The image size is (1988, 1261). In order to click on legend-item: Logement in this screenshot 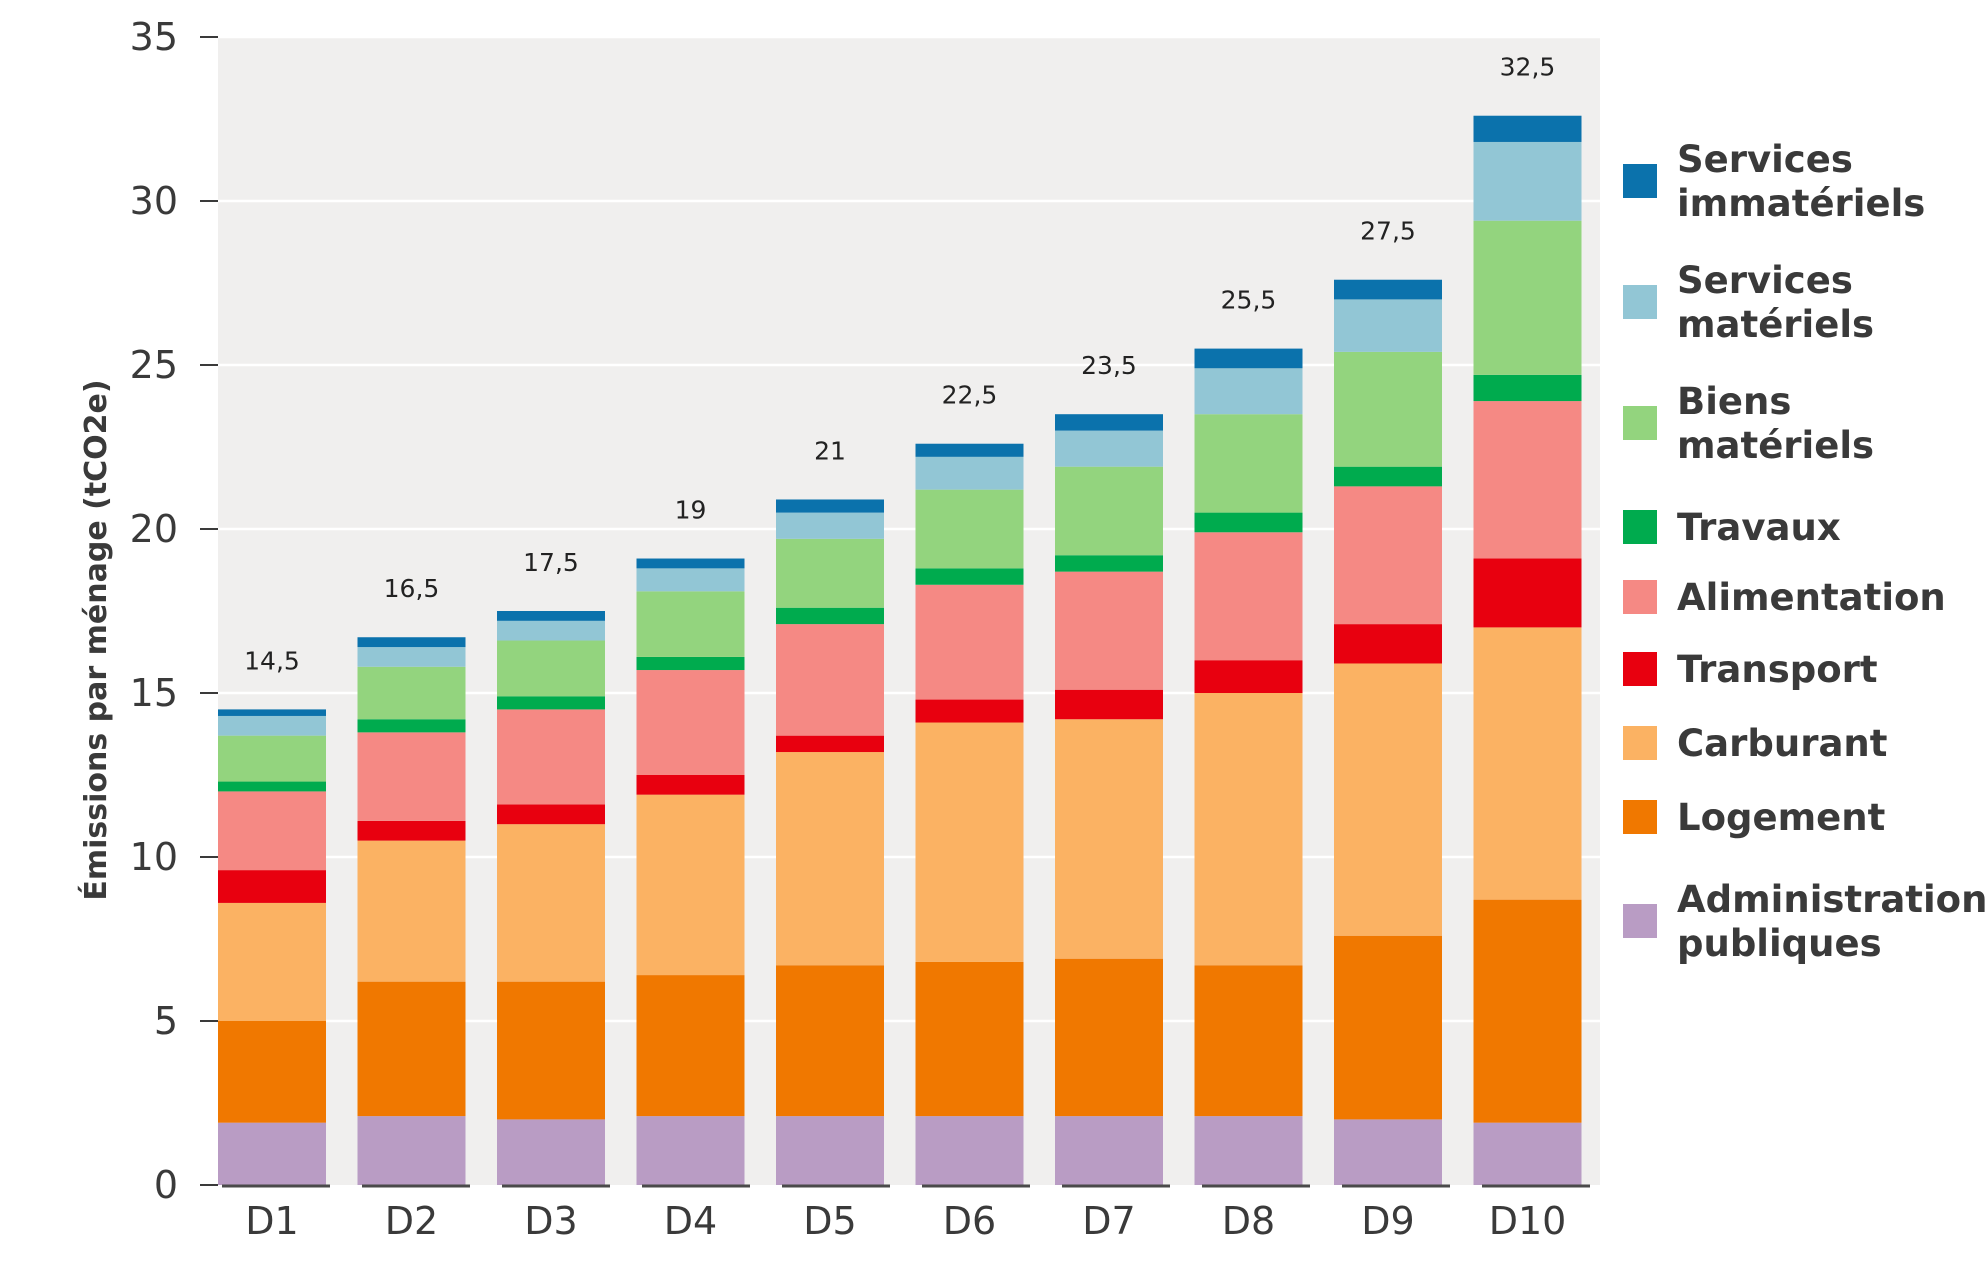, I will do `click(1754, 817)`.